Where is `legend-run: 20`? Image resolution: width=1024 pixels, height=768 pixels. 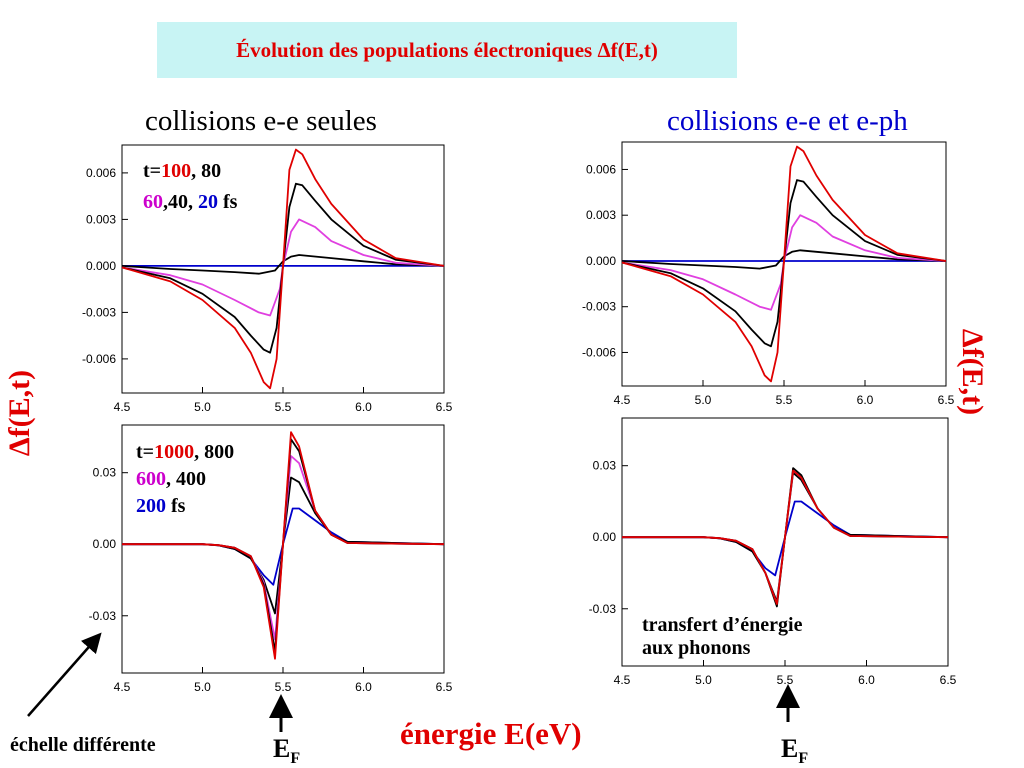 legend-run: 20 is located at coordinates (208, 202).